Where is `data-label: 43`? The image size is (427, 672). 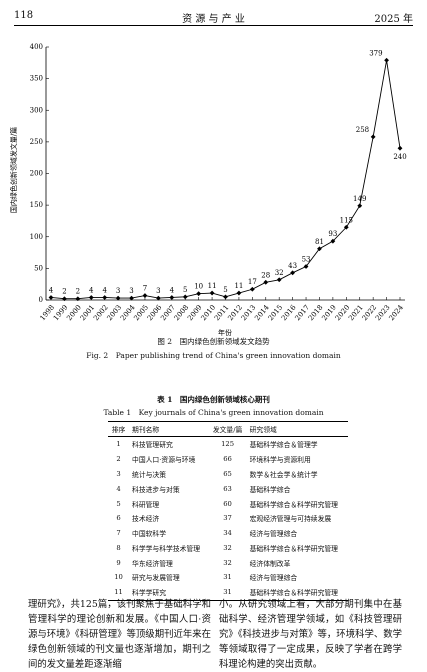
data-label: 43 is located at coordinates (292, 266).